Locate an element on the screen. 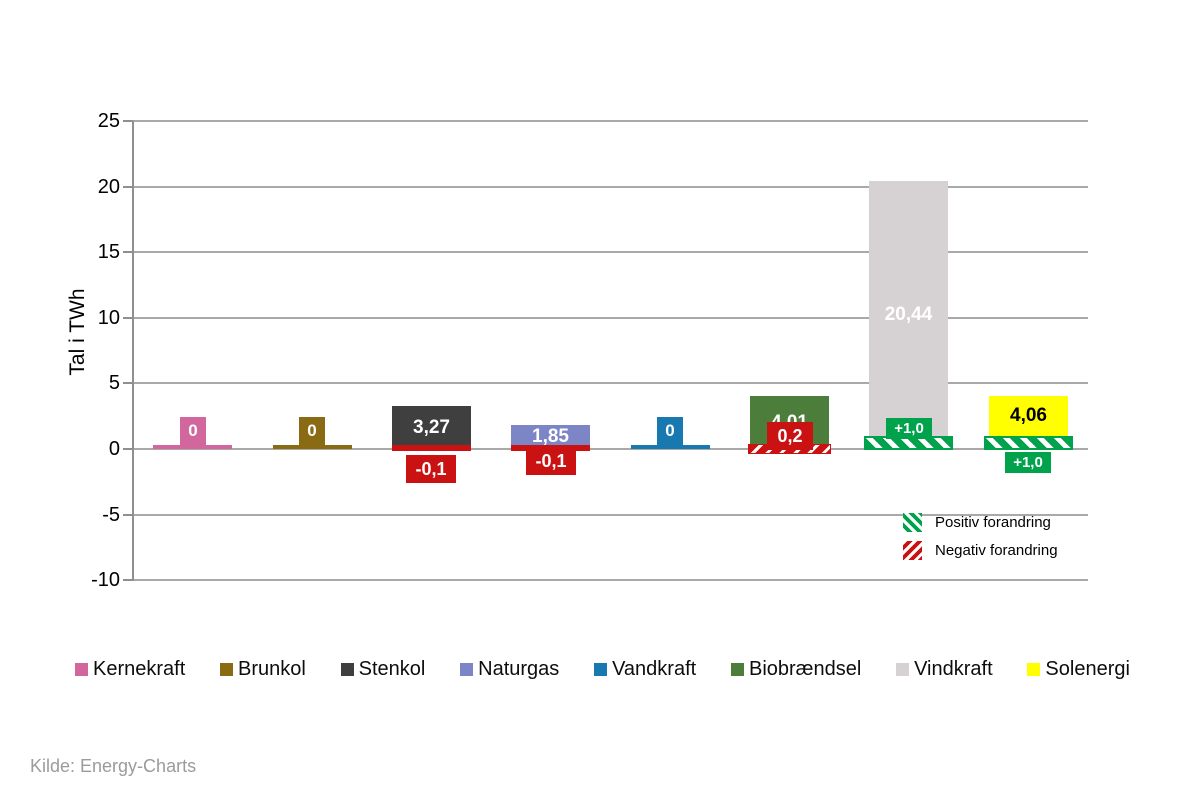 The height and width of the screenshot is (800, 1200). tick-label-5: 5 is located at coordinates (114, 383).